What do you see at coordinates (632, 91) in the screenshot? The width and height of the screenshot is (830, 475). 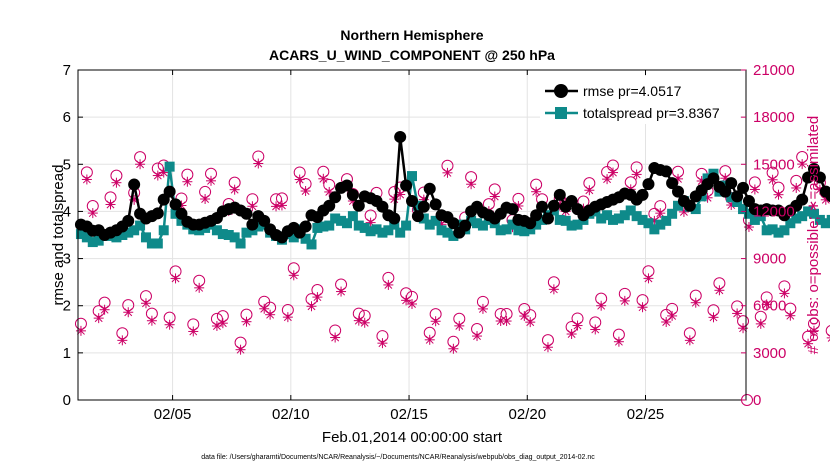 I see `legend-rmse-label: rmse pr=4.0517` at bounding box center [632, 91].